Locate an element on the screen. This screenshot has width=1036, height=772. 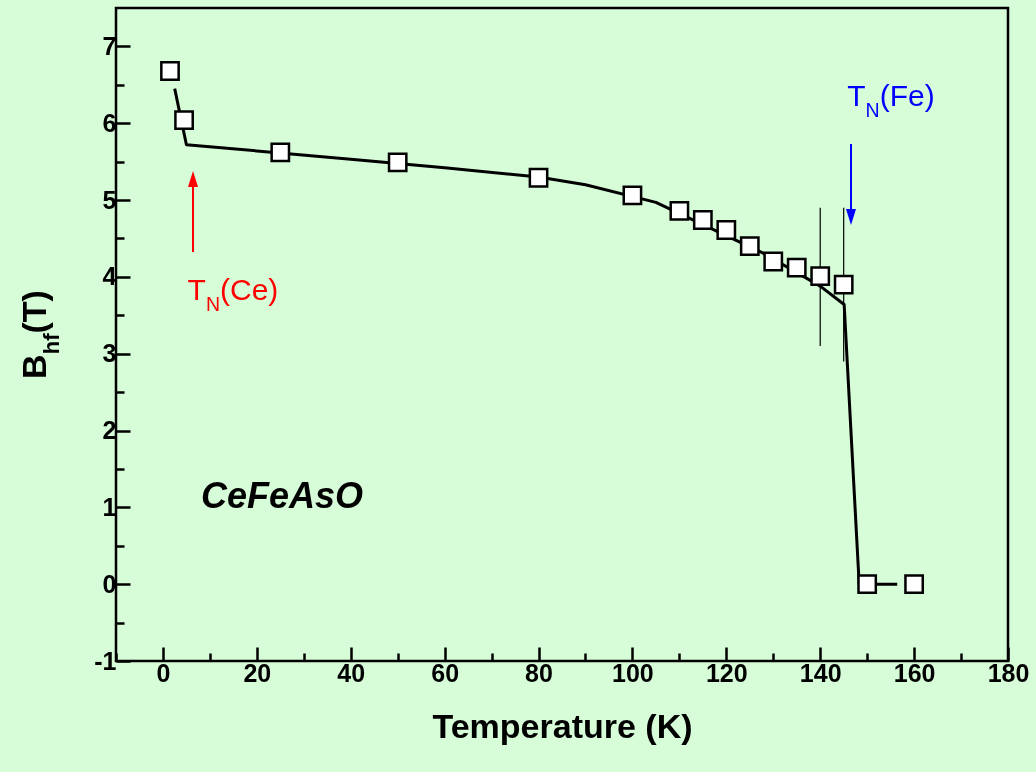
annotation: T$_{N}$(Ce) is located at coordinates (233, 294).